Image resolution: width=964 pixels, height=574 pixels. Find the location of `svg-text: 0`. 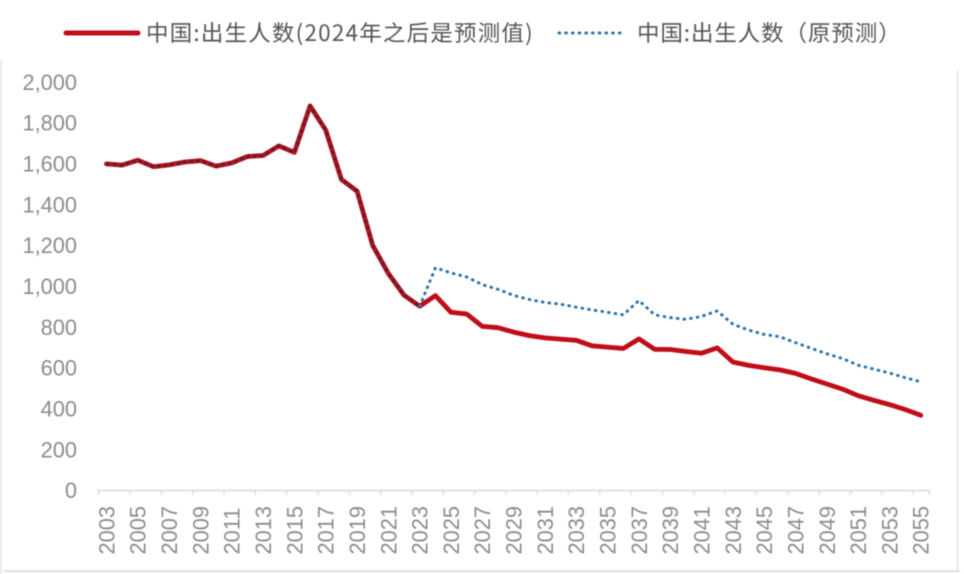

svg-text: 0 is located at coordinates (71, 490).